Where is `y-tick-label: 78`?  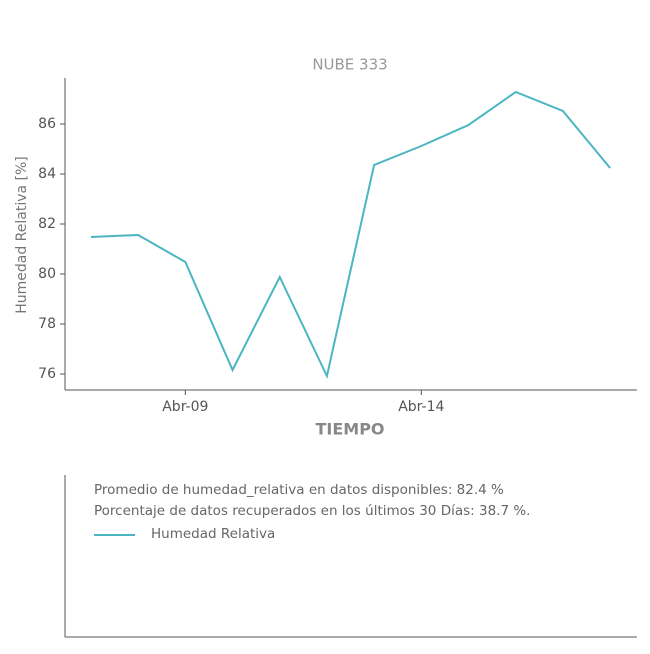 y-tick-label: 78 is located at coordinates (47, 324).